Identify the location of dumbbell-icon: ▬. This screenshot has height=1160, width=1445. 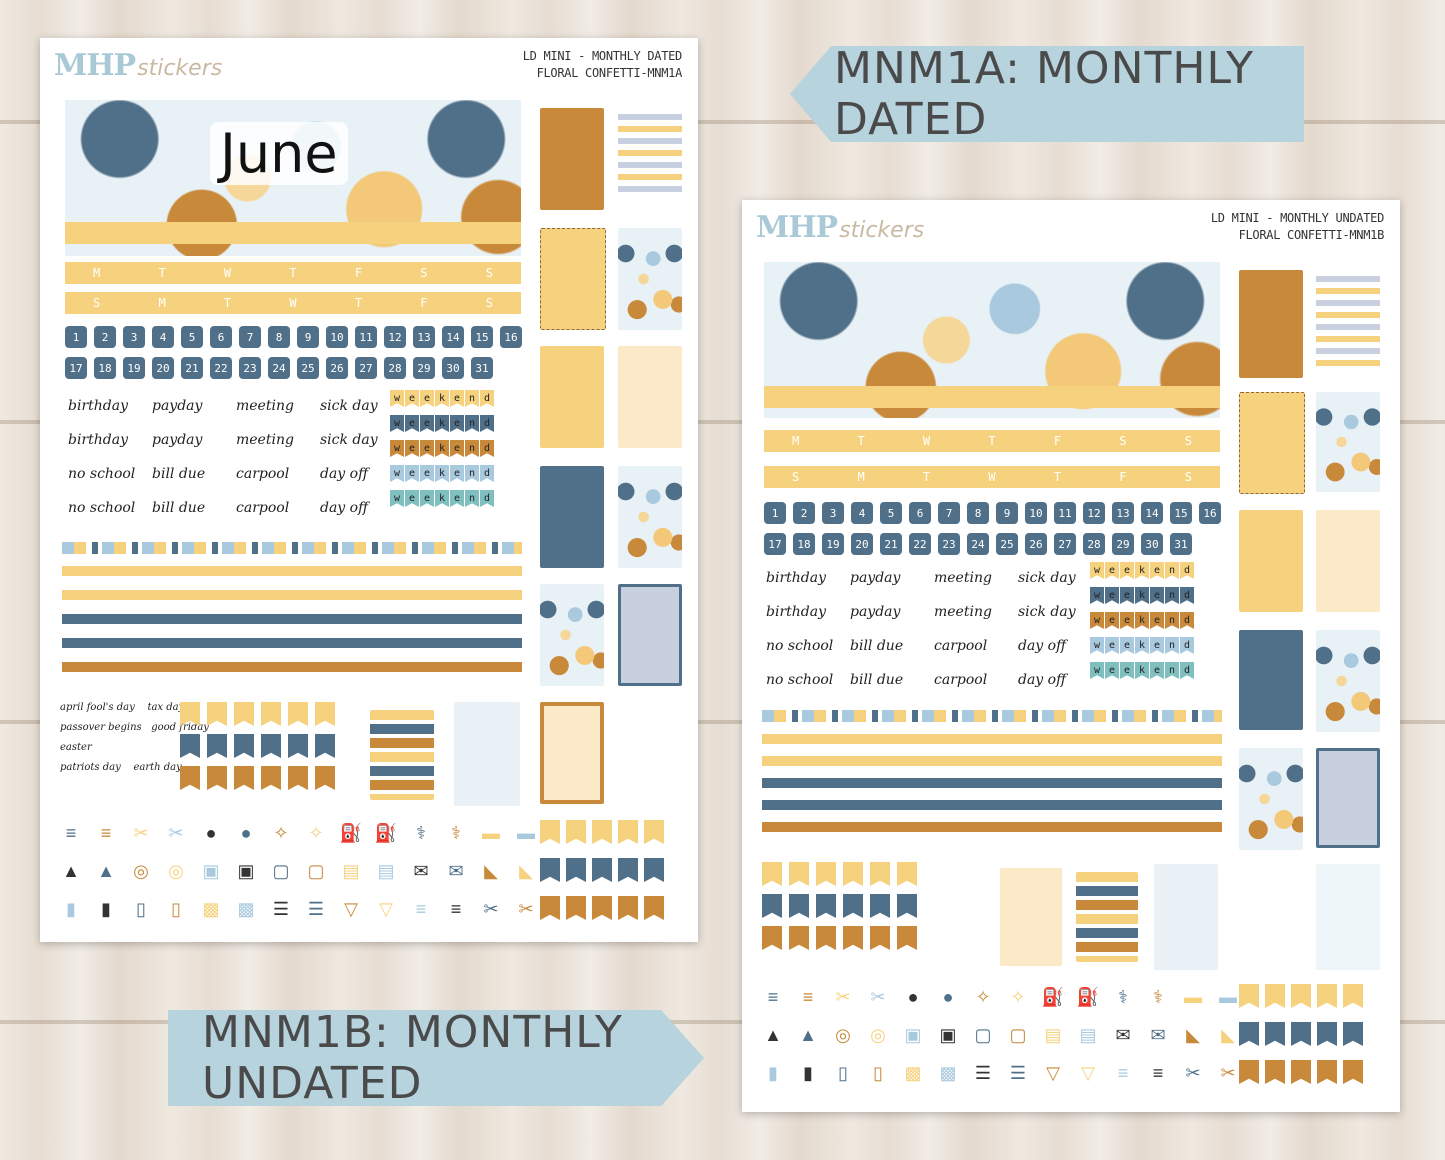
(1228, 996).